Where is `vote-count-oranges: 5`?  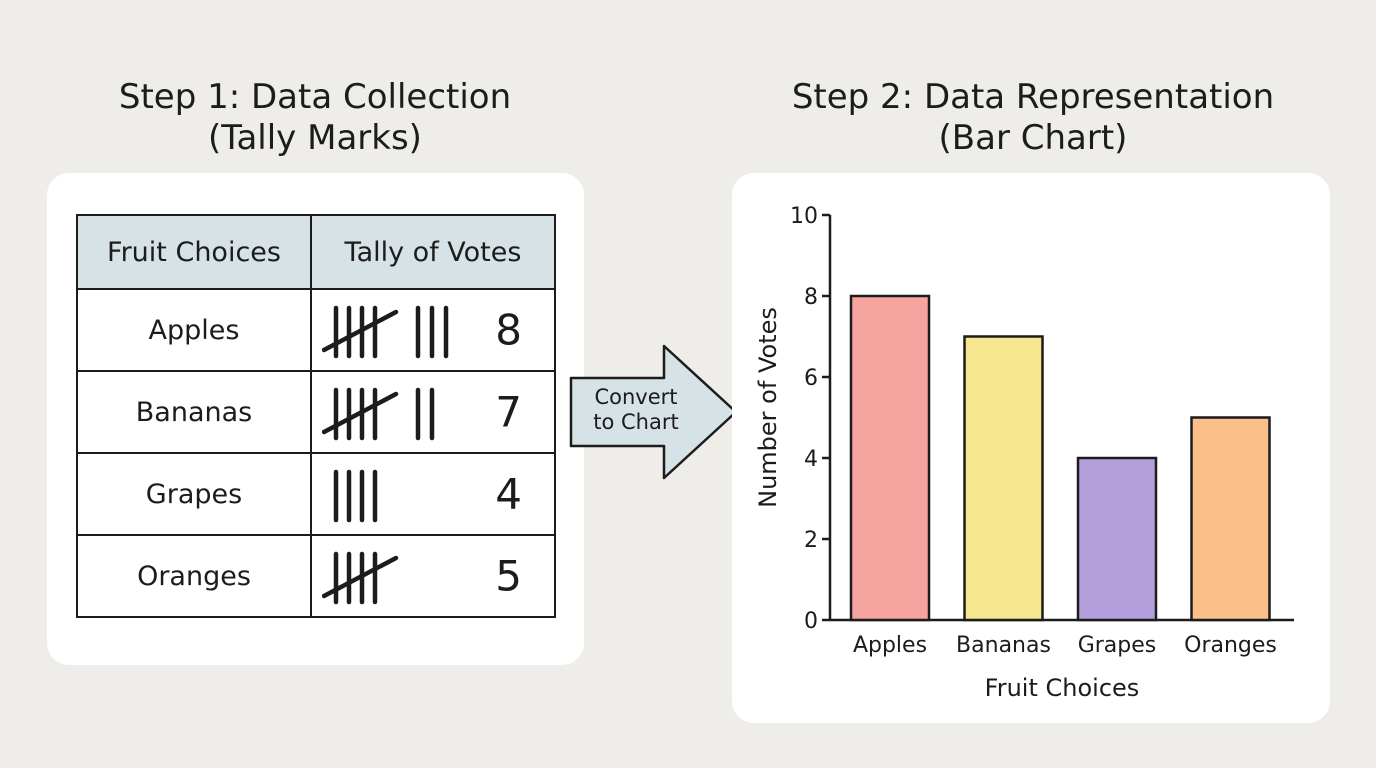
vote-count-oranges: 5 is located at coordinates (508, 576).